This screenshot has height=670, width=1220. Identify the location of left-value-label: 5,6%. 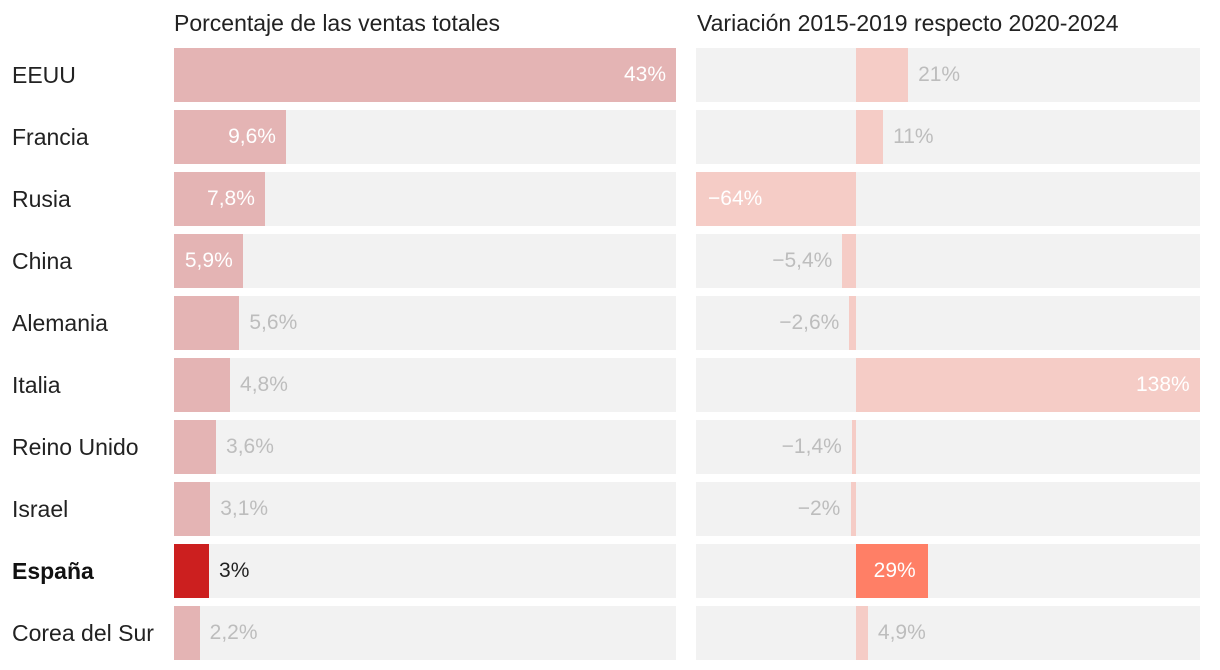
(273, 322).